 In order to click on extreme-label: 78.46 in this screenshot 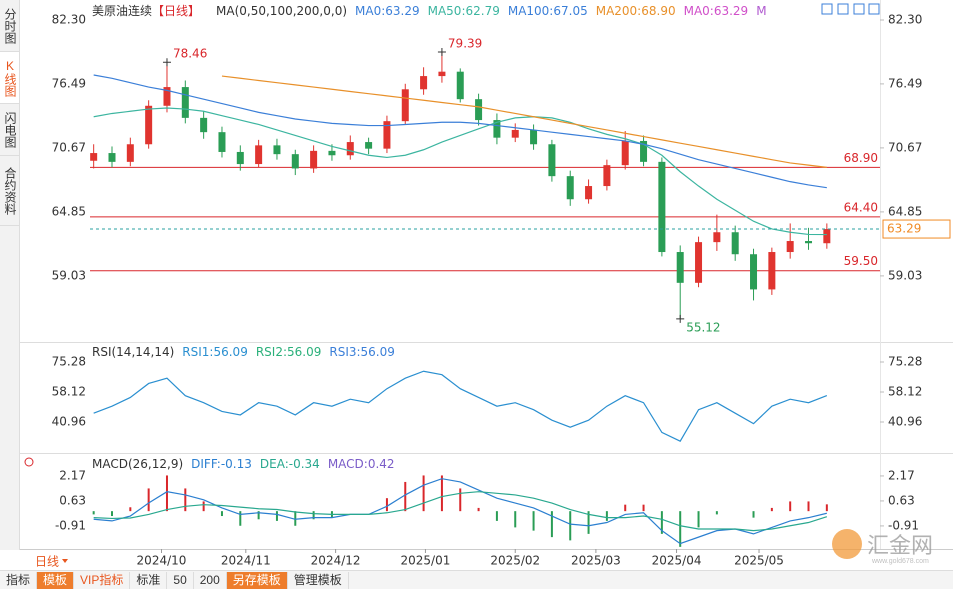, I will do `click(190, 54)`.